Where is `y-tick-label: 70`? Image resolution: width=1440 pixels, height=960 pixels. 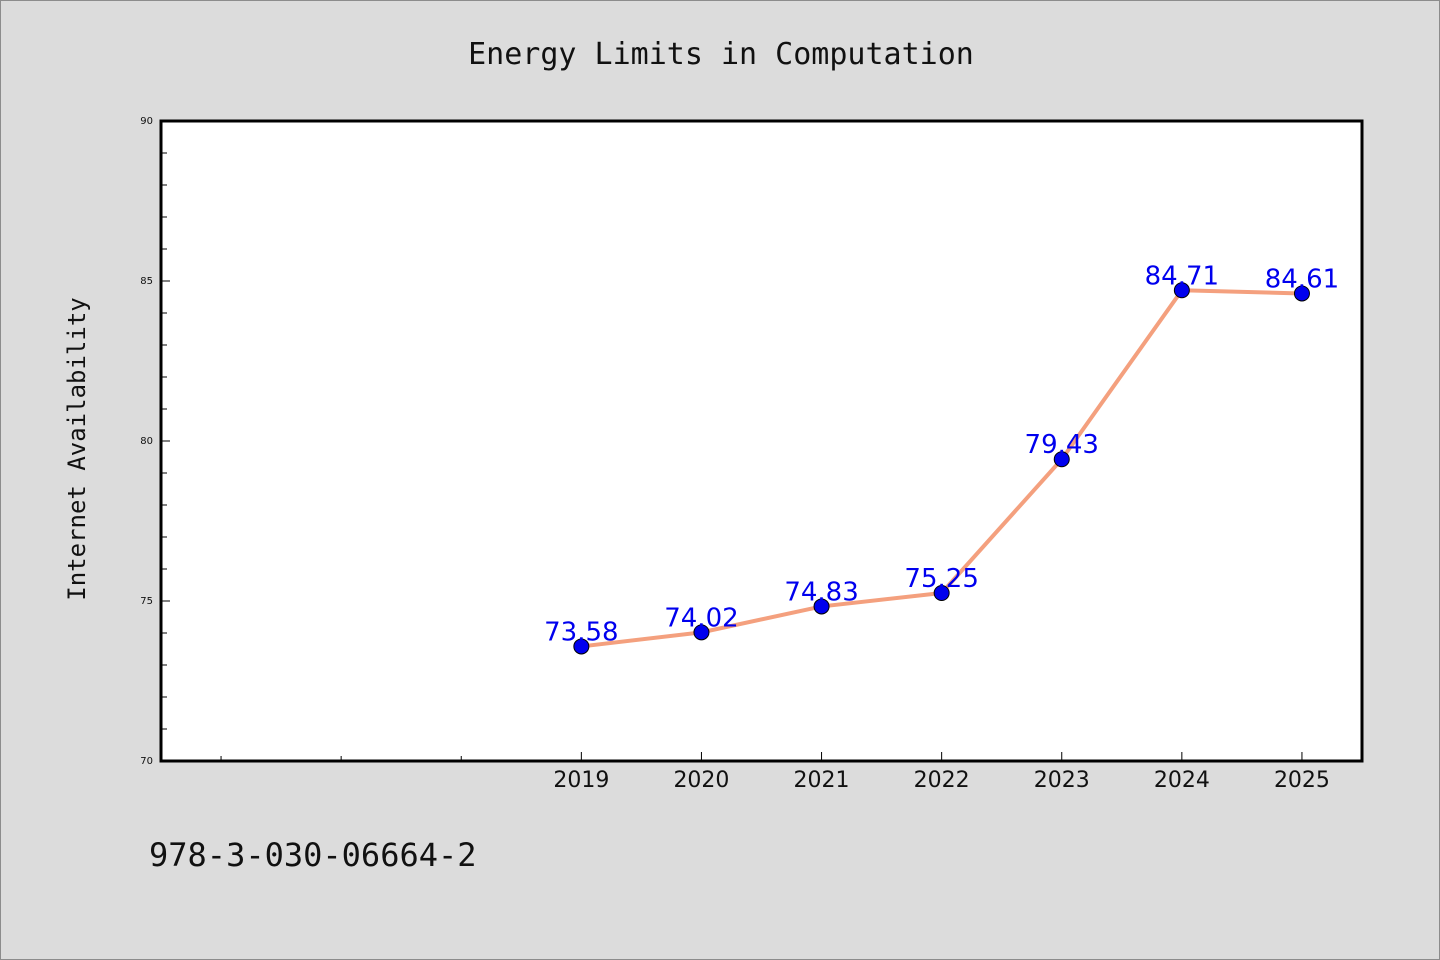
y-tick-label: 70 is located at coordinates (146, 761).